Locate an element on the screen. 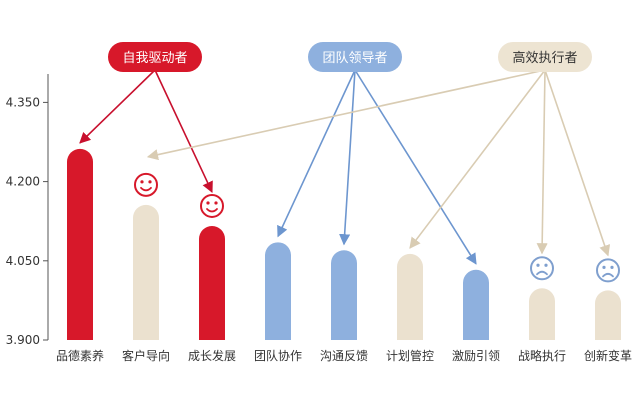  x-tick-label: 成长发展 is located at coordinates (212, 355).